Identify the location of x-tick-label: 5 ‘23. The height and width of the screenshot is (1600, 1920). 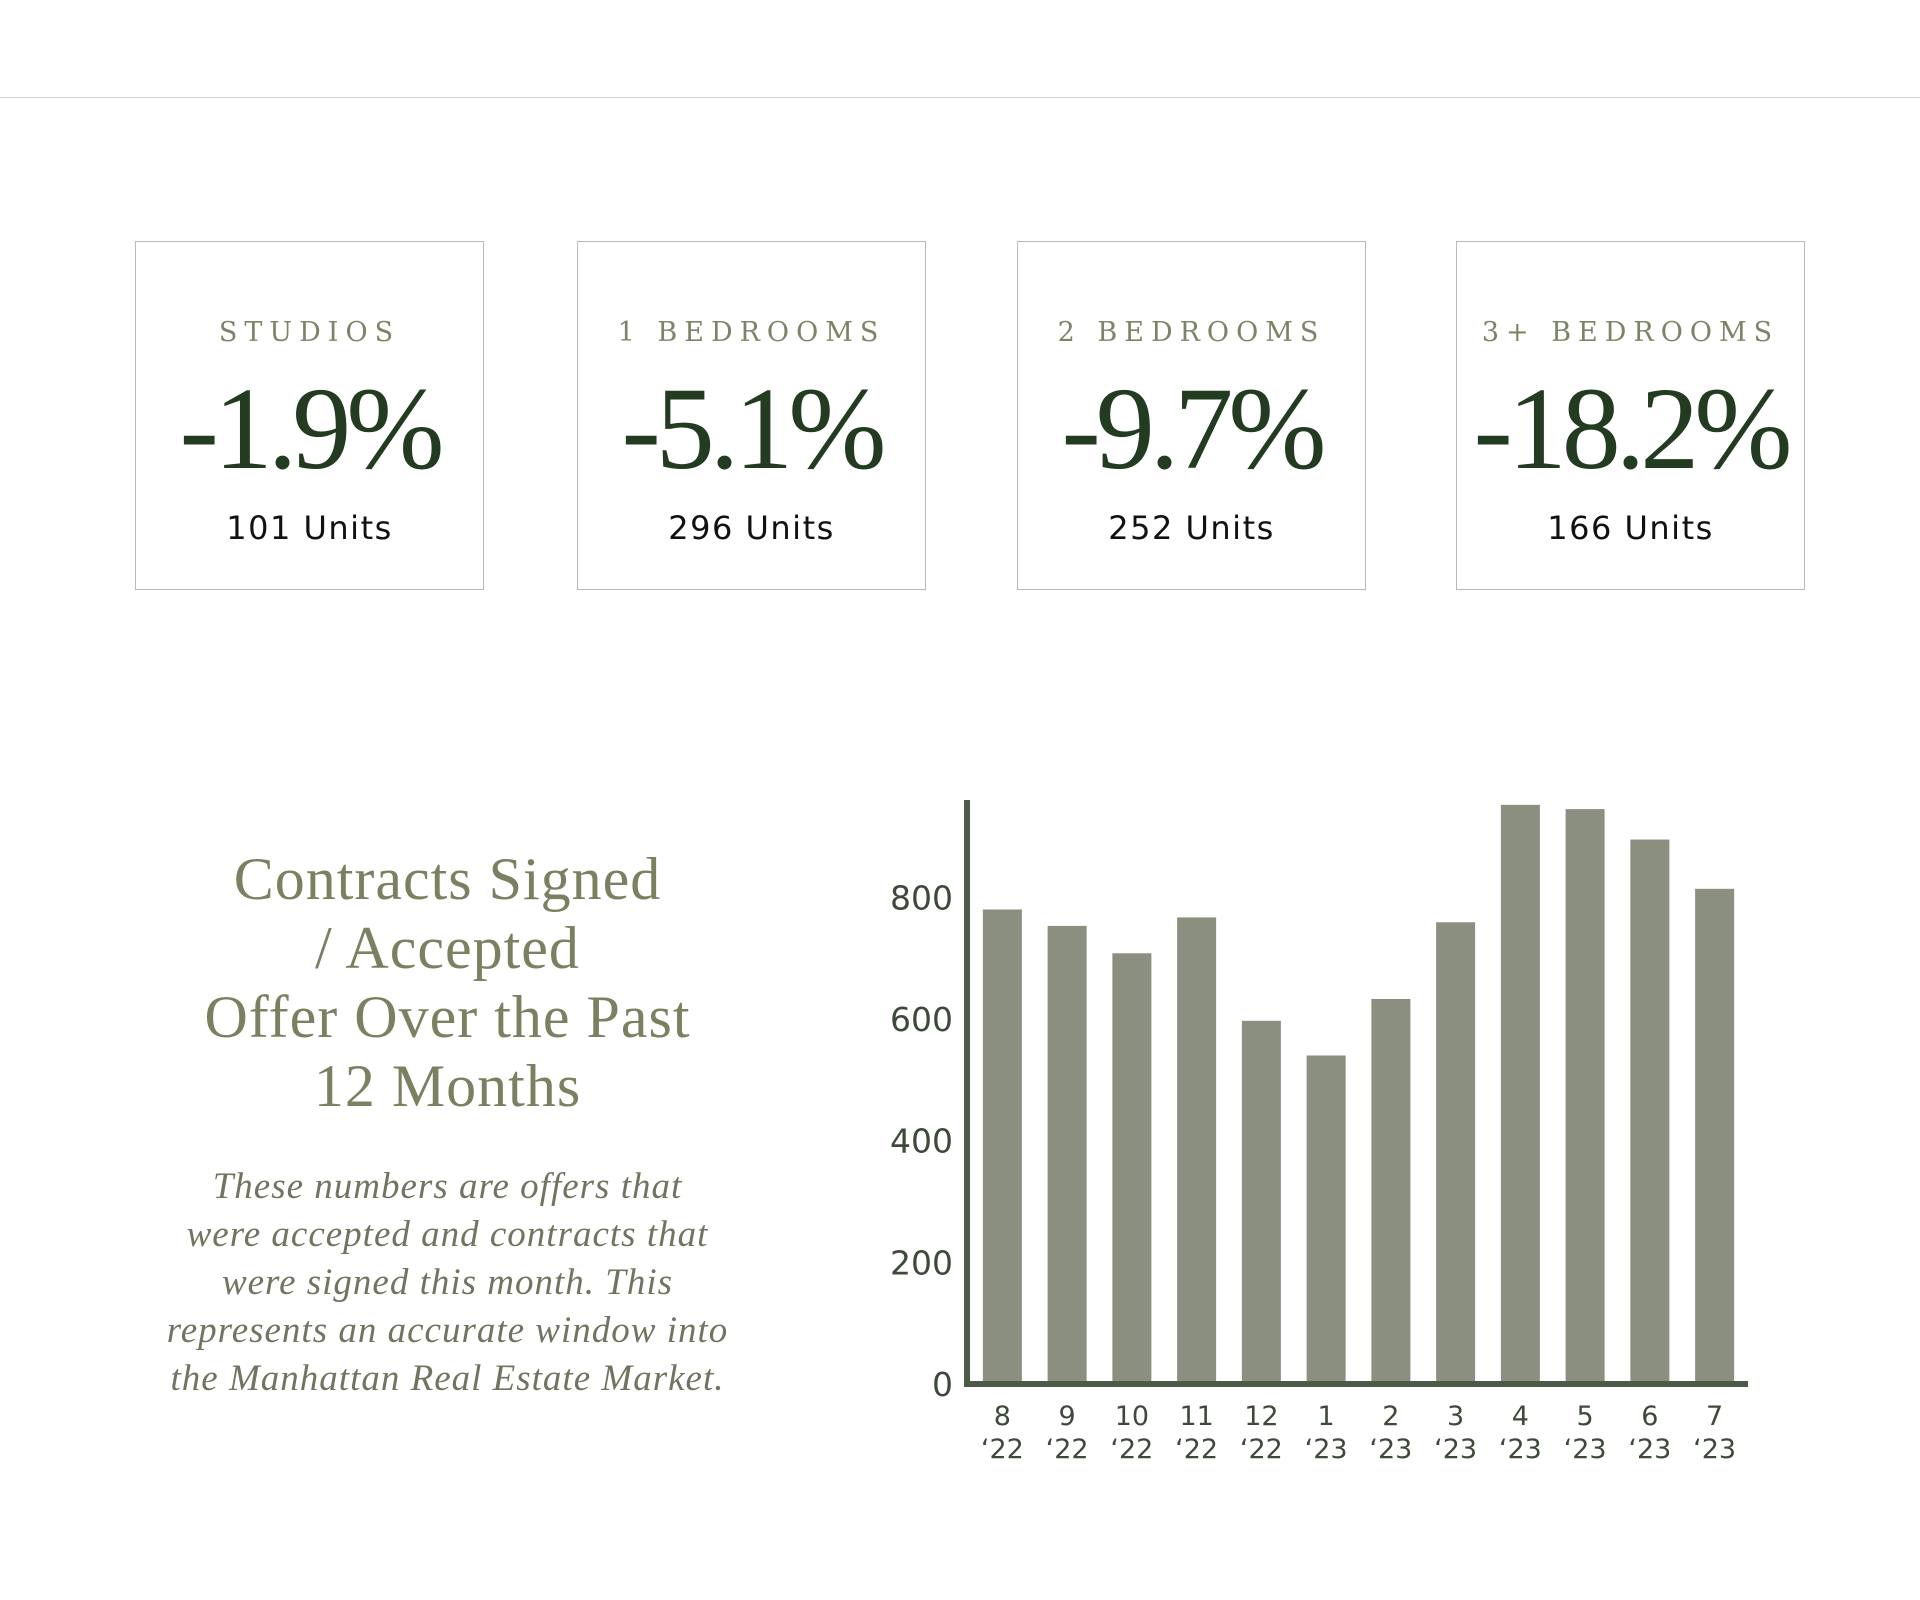
(1585, 1433).